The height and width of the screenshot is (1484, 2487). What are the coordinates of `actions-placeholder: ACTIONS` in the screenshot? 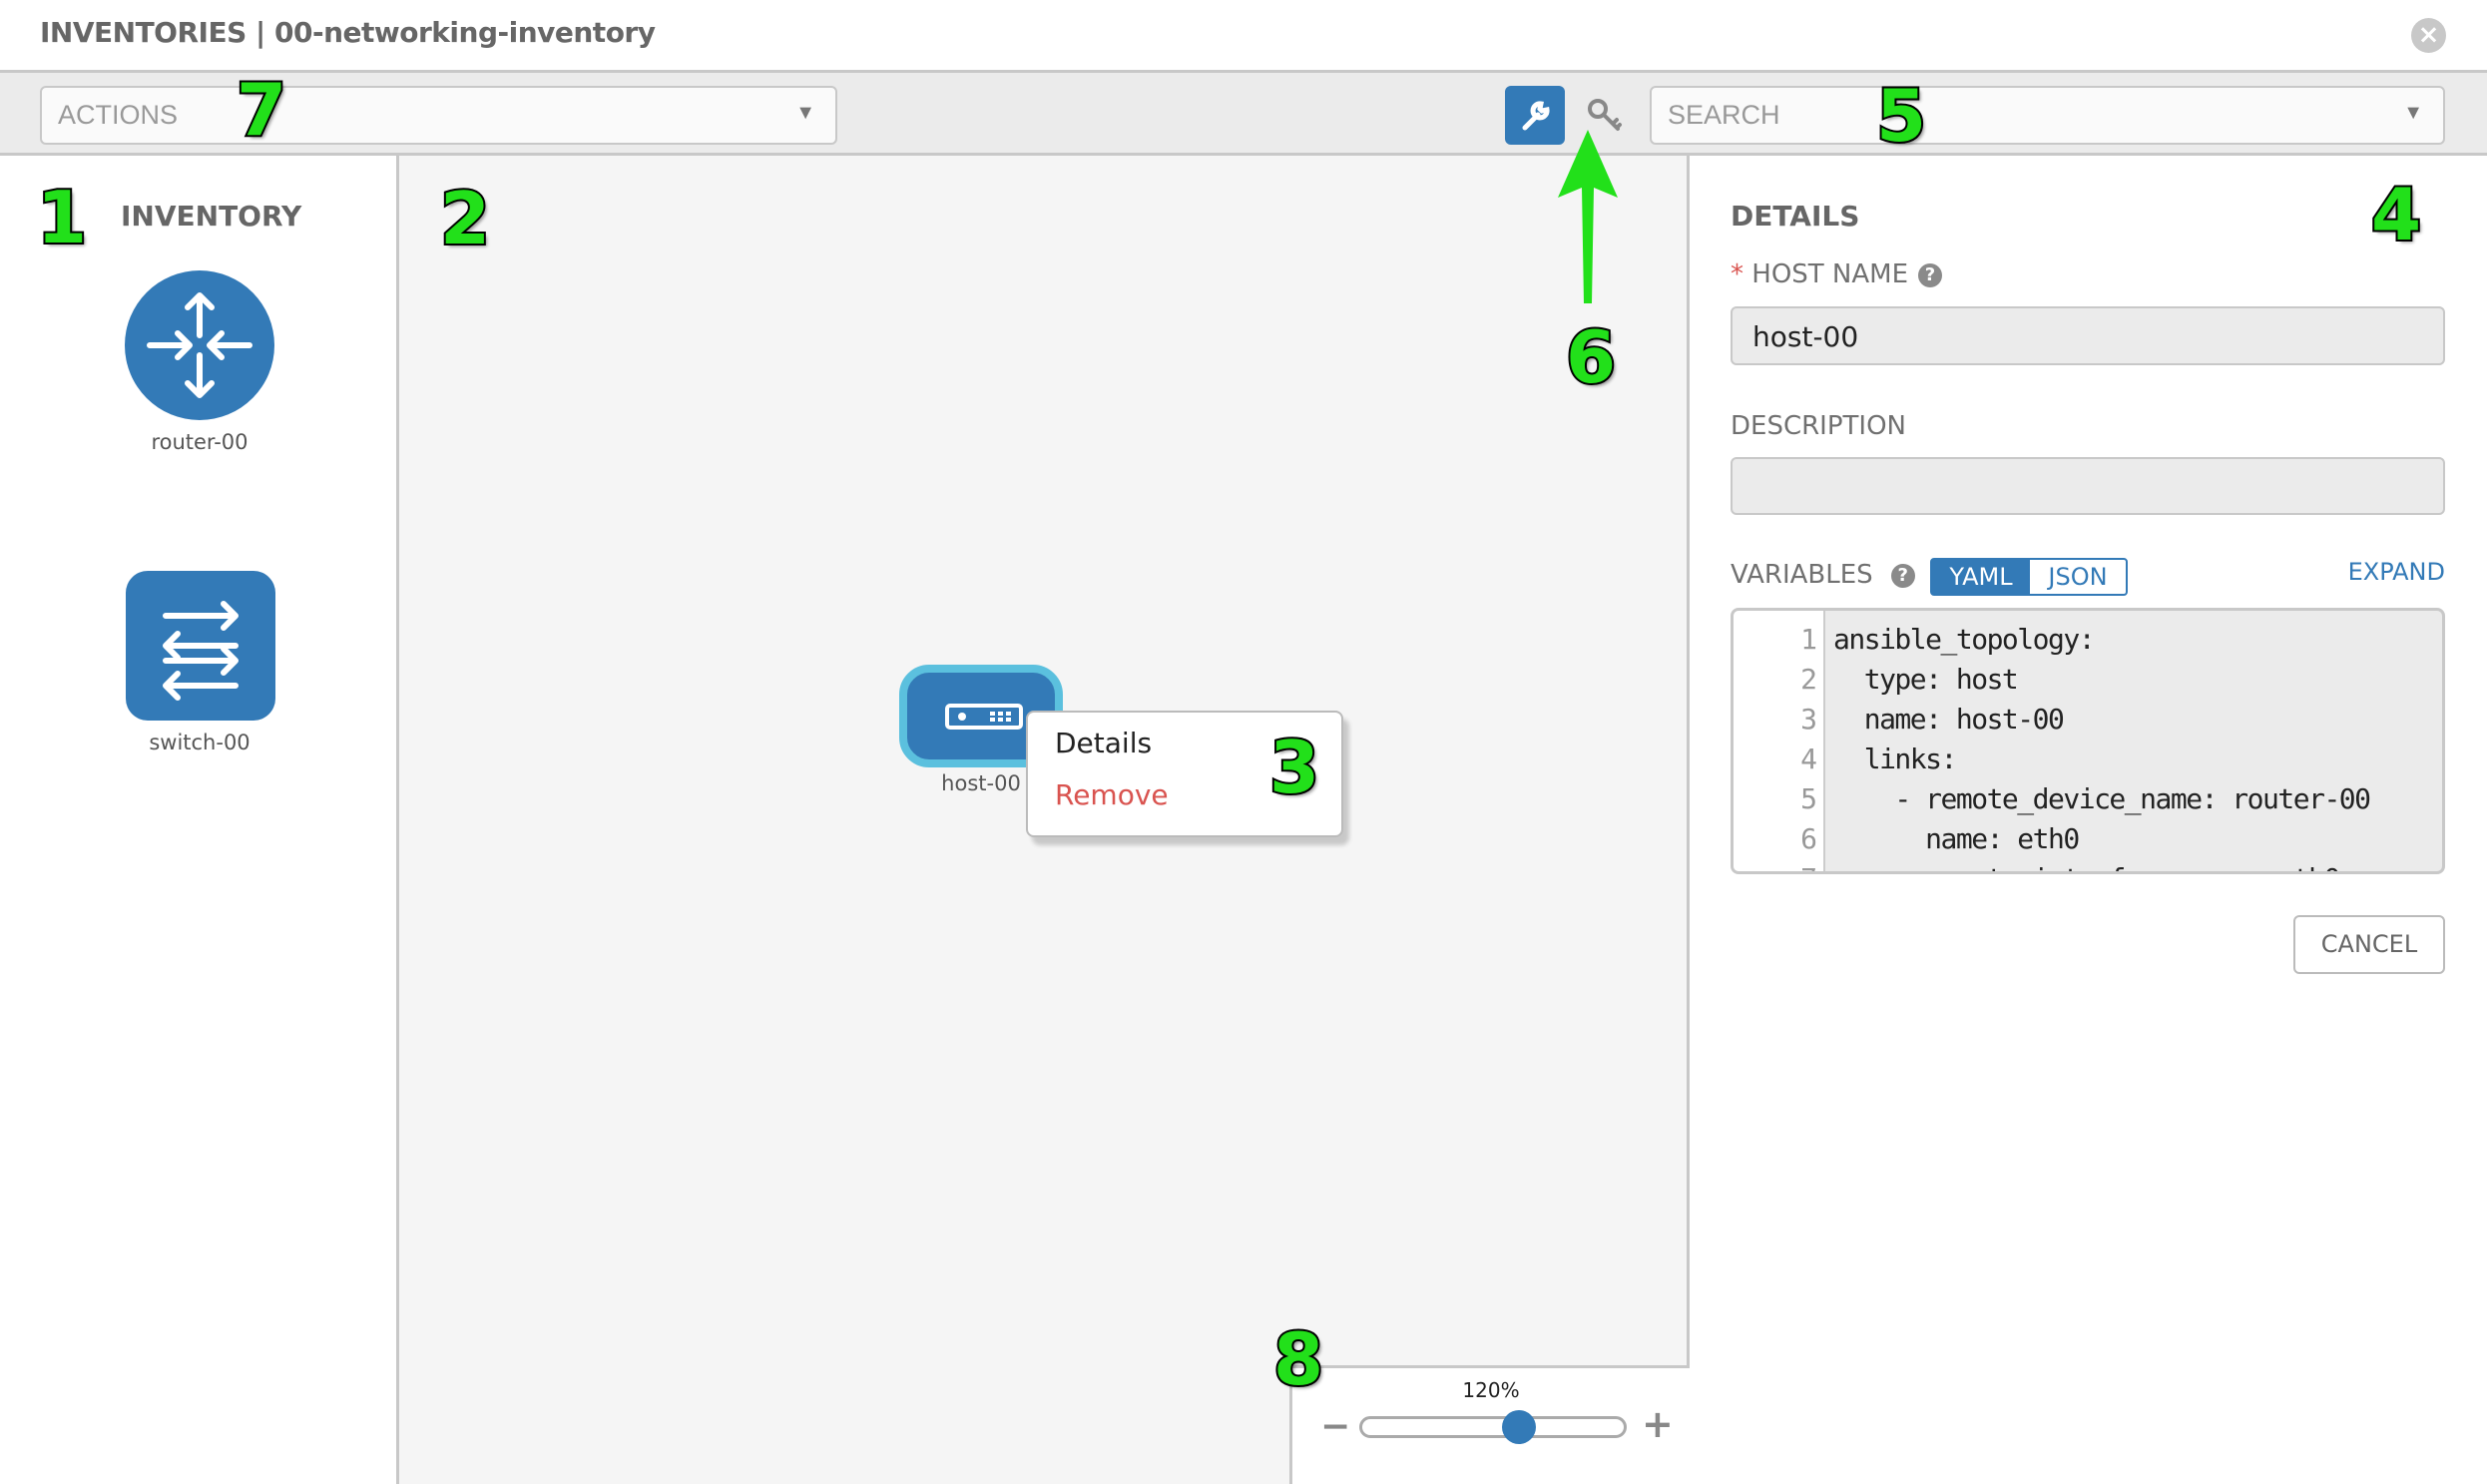 It's located at (118, 115).